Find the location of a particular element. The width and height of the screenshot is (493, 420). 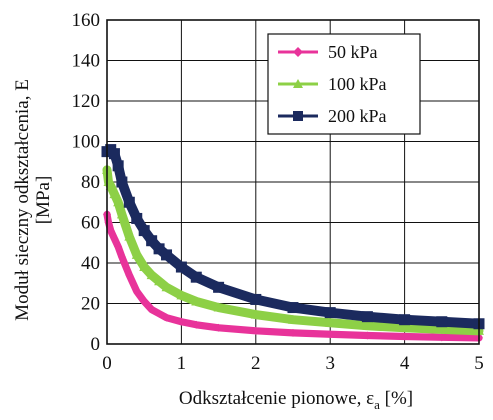

y-tick-label: 0 is located at coordinates (96, 344).